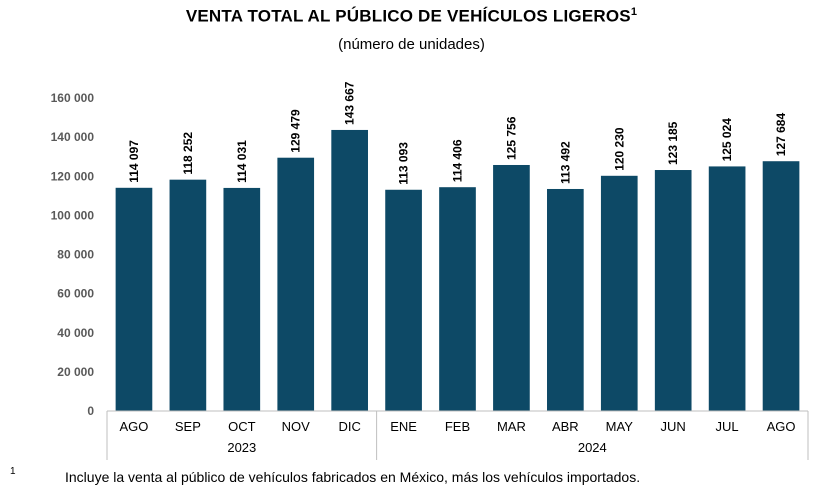 The width and height of the screenshot is (823, 486). Describe the element at coordinates (565, 426) in the screenshot. I see `x-tick-label: ABR` at that location.